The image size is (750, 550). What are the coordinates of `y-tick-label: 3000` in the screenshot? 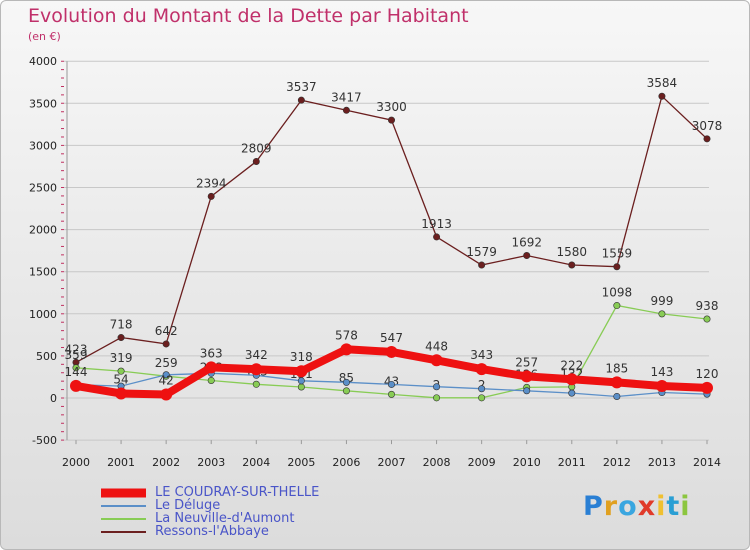 It's located at (43, 145).